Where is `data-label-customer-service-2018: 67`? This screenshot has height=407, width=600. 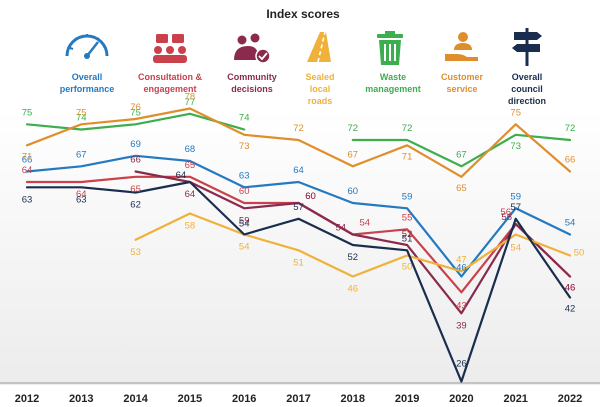
data-label-customer-service-2018: 67 is located at coordinates (353, 154).